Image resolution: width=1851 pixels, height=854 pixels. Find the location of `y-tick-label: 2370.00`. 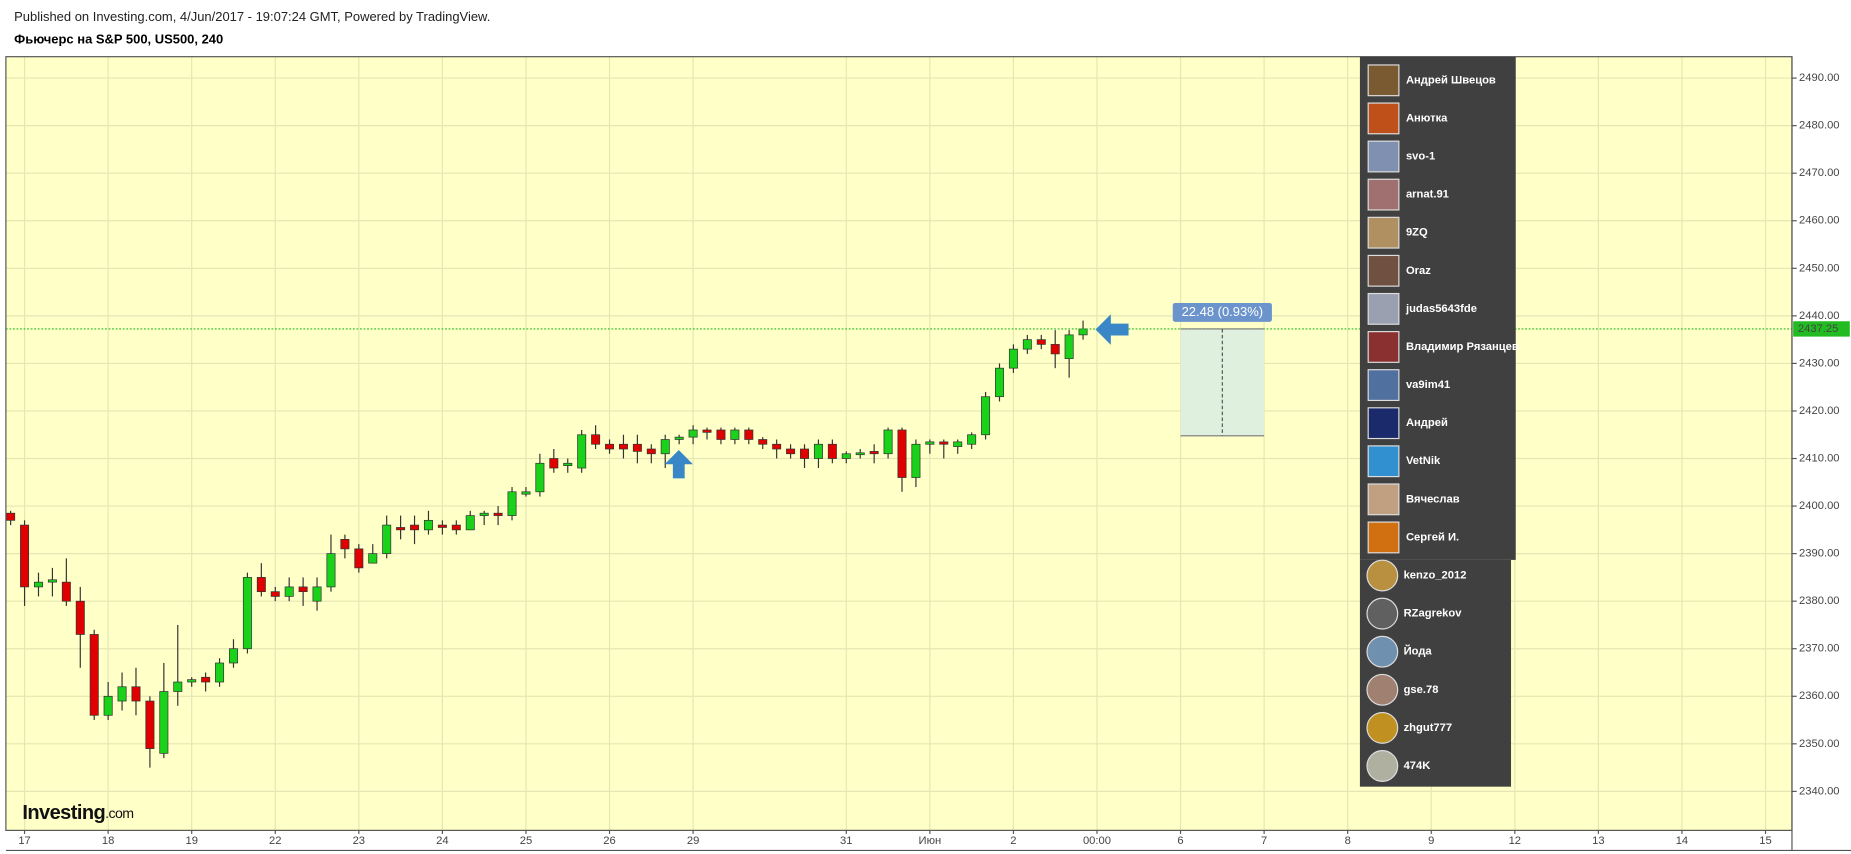

y-tick-label: 2370.00 is located at coordinates (1819, 649).